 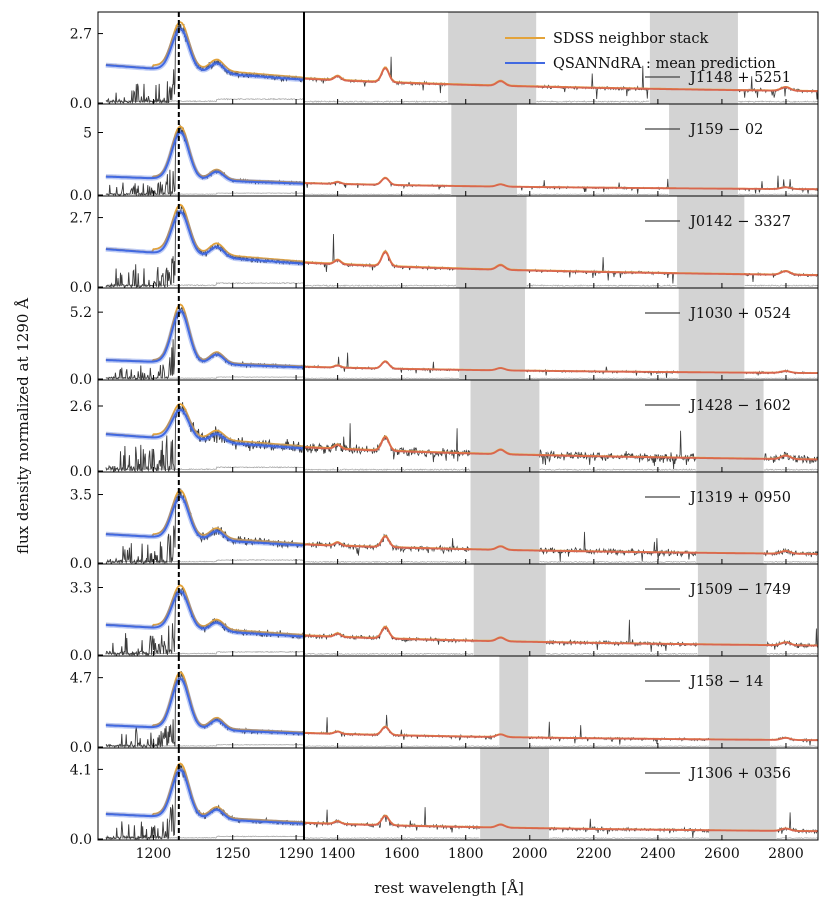 What do you see at coordinates (739, 78) in the screenshot?
I see `object-name-label: J1148 + 5251` at bounding box center [739, 78].